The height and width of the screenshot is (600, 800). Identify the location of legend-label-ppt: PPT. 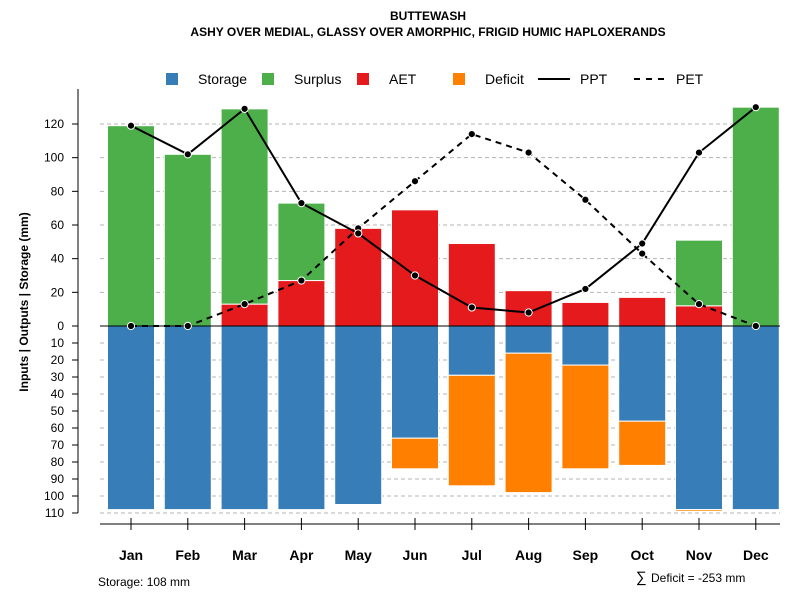
(594, 79).